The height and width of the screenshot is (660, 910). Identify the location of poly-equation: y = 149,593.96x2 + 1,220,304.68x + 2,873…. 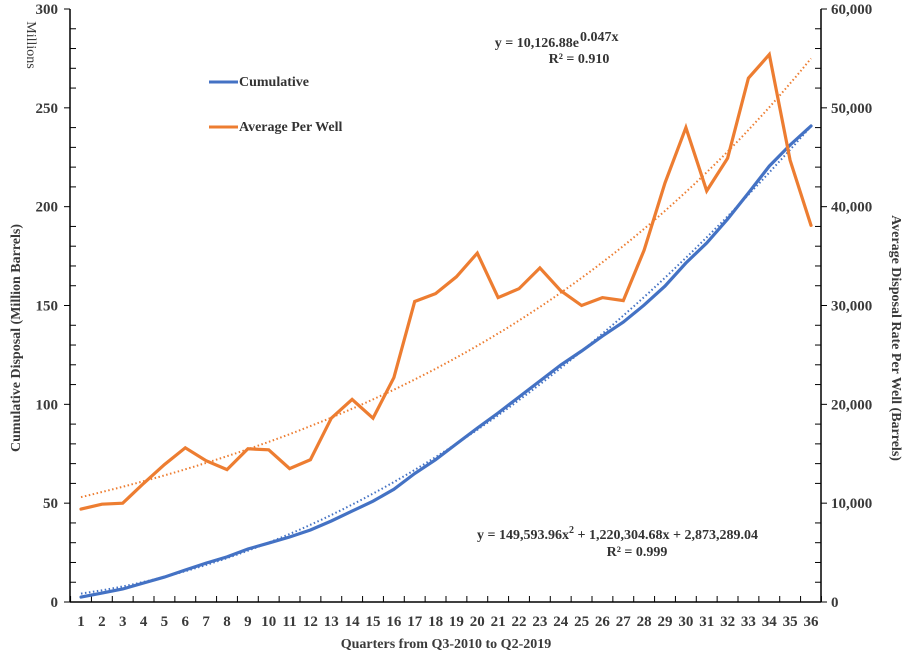
(617, 534).